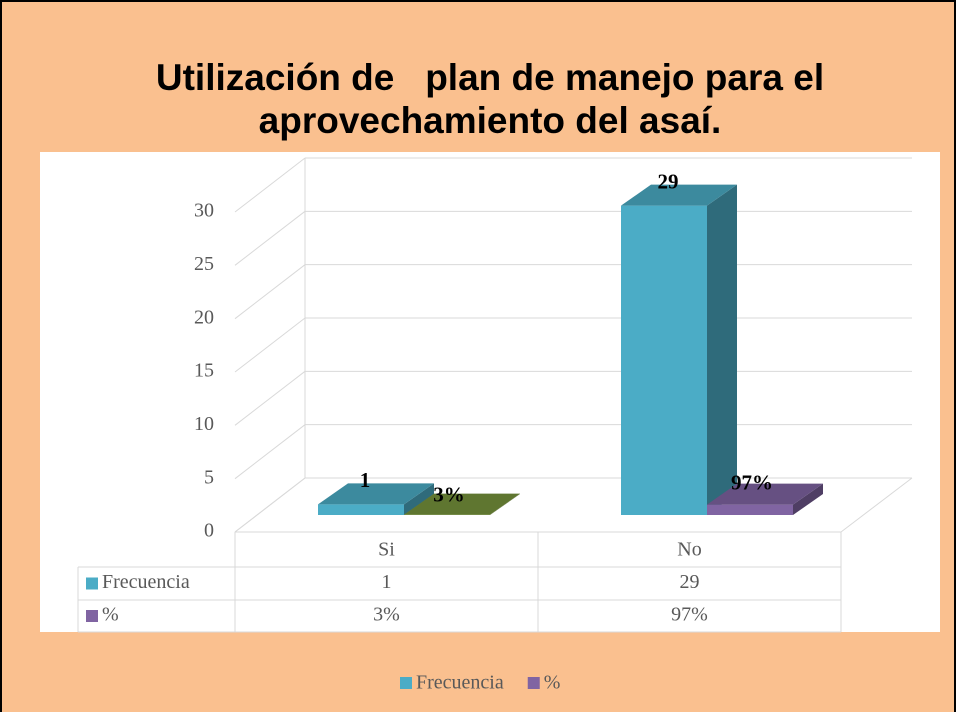  What do you see at coordinates (490, 120) in the screenshot?
I see `chart-title: aprovechamiento del asaí.` at bounding box center [490, 120].